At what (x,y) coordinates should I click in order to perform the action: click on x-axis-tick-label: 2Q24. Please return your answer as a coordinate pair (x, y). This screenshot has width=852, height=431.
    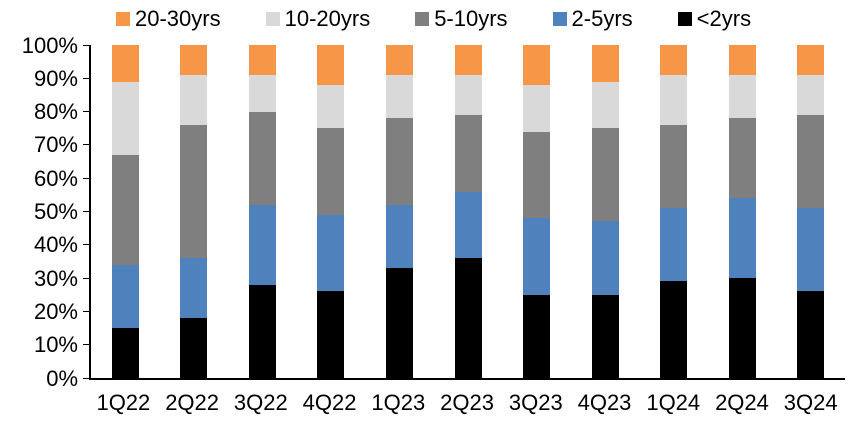
    Looking at the image, I should click on (742, 402).